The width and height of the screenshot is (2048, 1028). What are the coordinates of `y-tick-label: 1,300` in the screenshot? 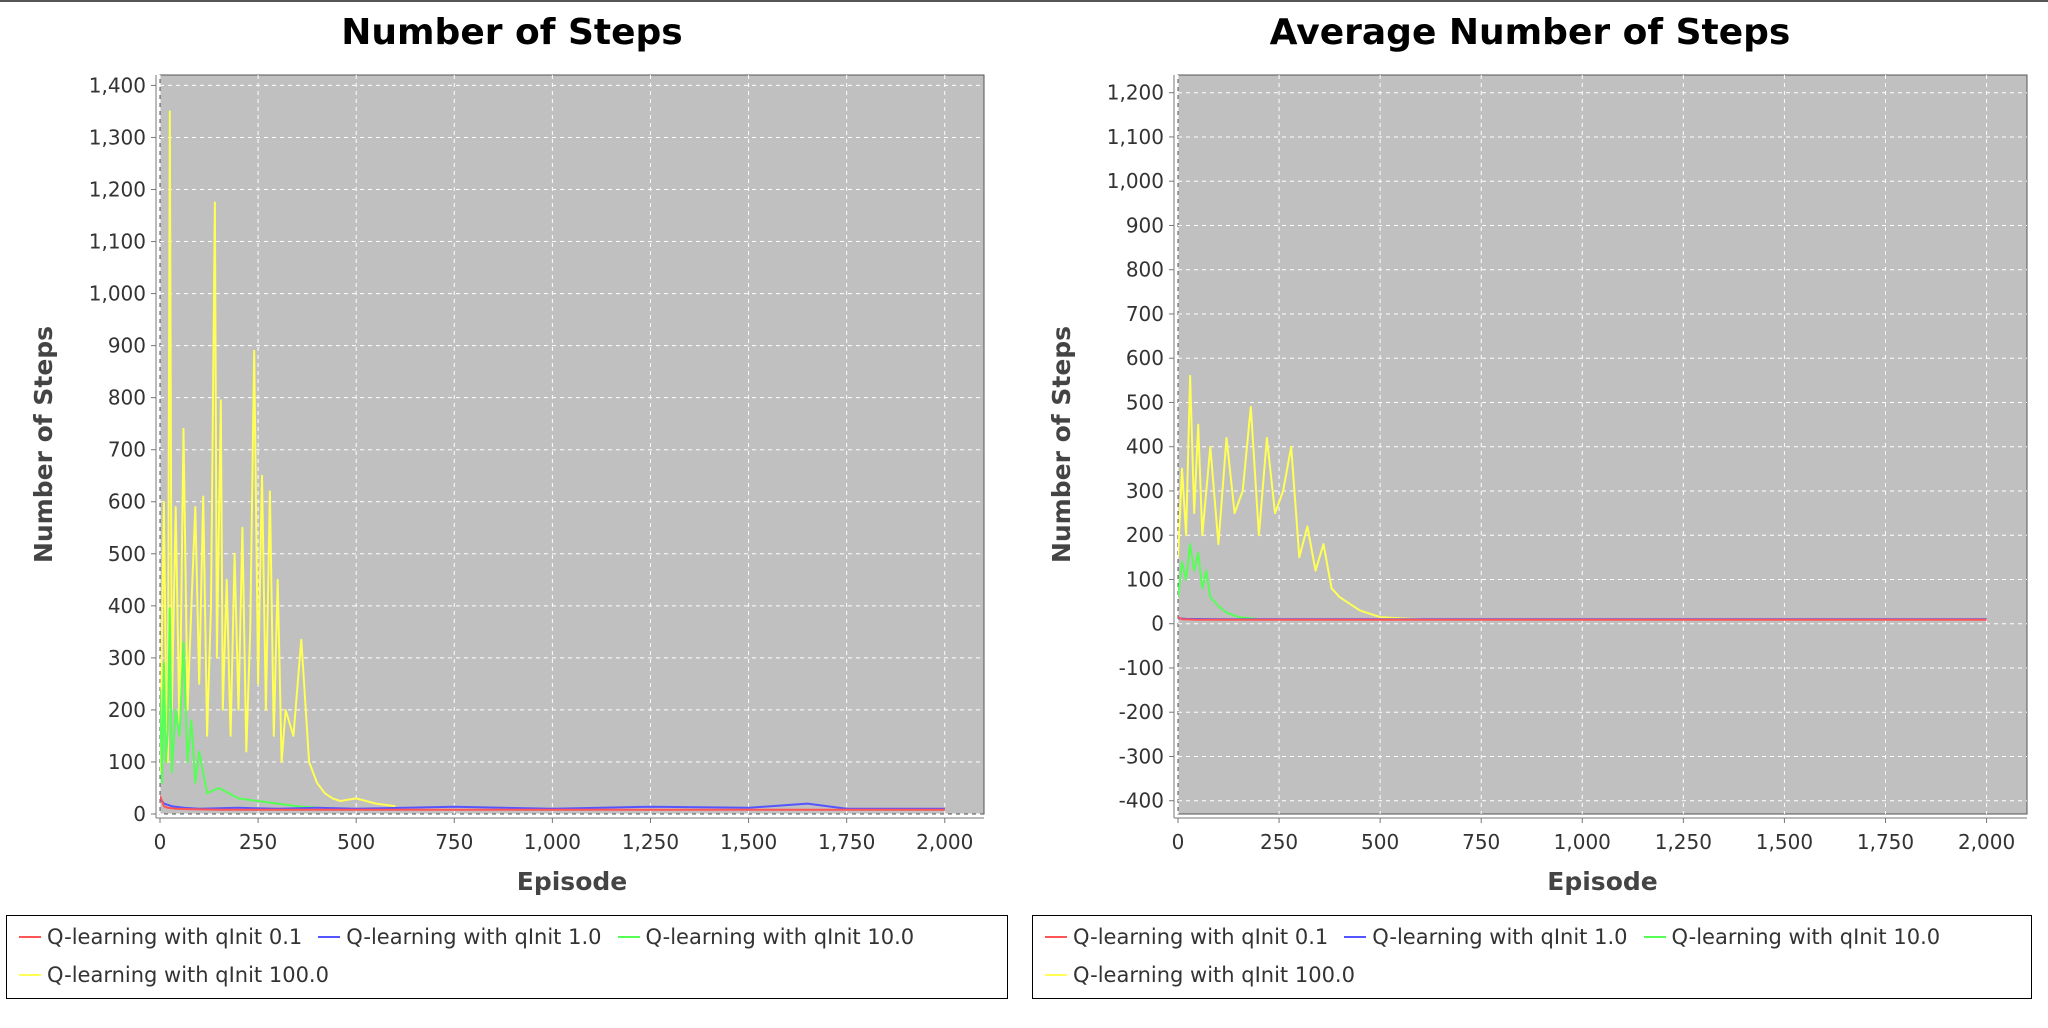 It's located at (117, 137).